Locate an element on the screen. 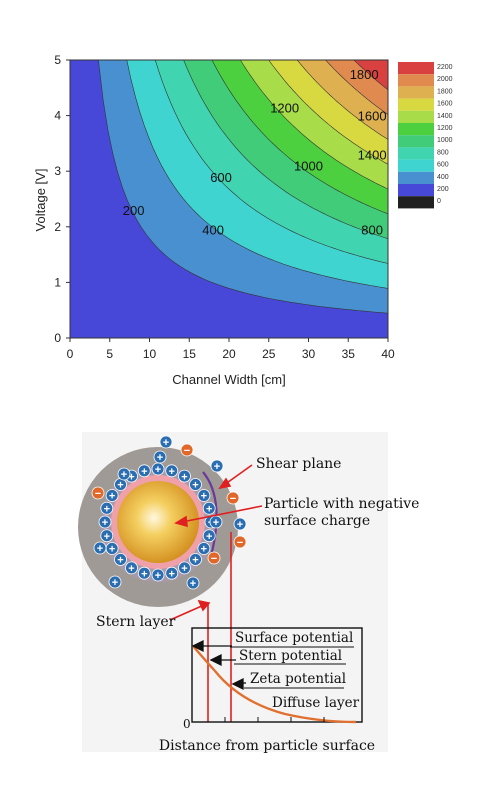 This screenshot has height=800, width=484. annotation-arrows is located at coordinates (216, 593).